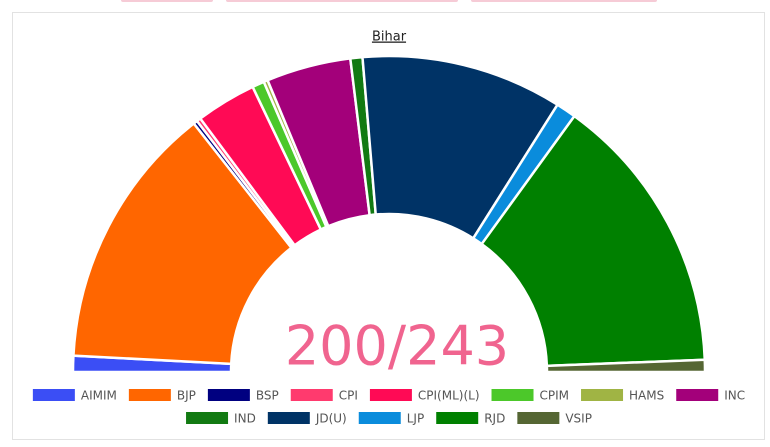 The width and height of the screenshot is (770, 447). I want to click on legend-item: HAMS, so click(622, 396).